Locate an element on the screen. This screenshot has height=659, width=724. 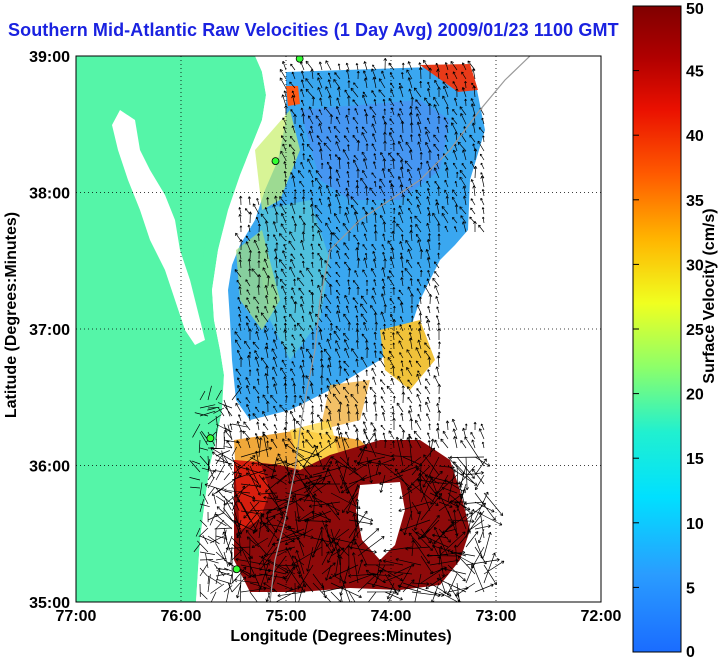
y-tick-label: 39:00 is located at coordinates (49, 57).